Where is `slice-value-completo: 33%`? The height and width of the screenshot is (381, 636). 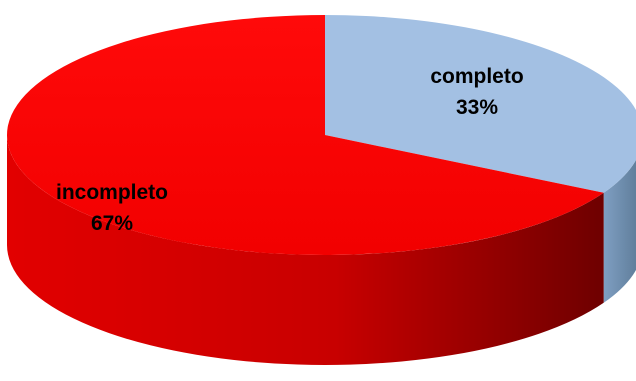 slice-value-completo: 33% is located at coordinates (477, 107).